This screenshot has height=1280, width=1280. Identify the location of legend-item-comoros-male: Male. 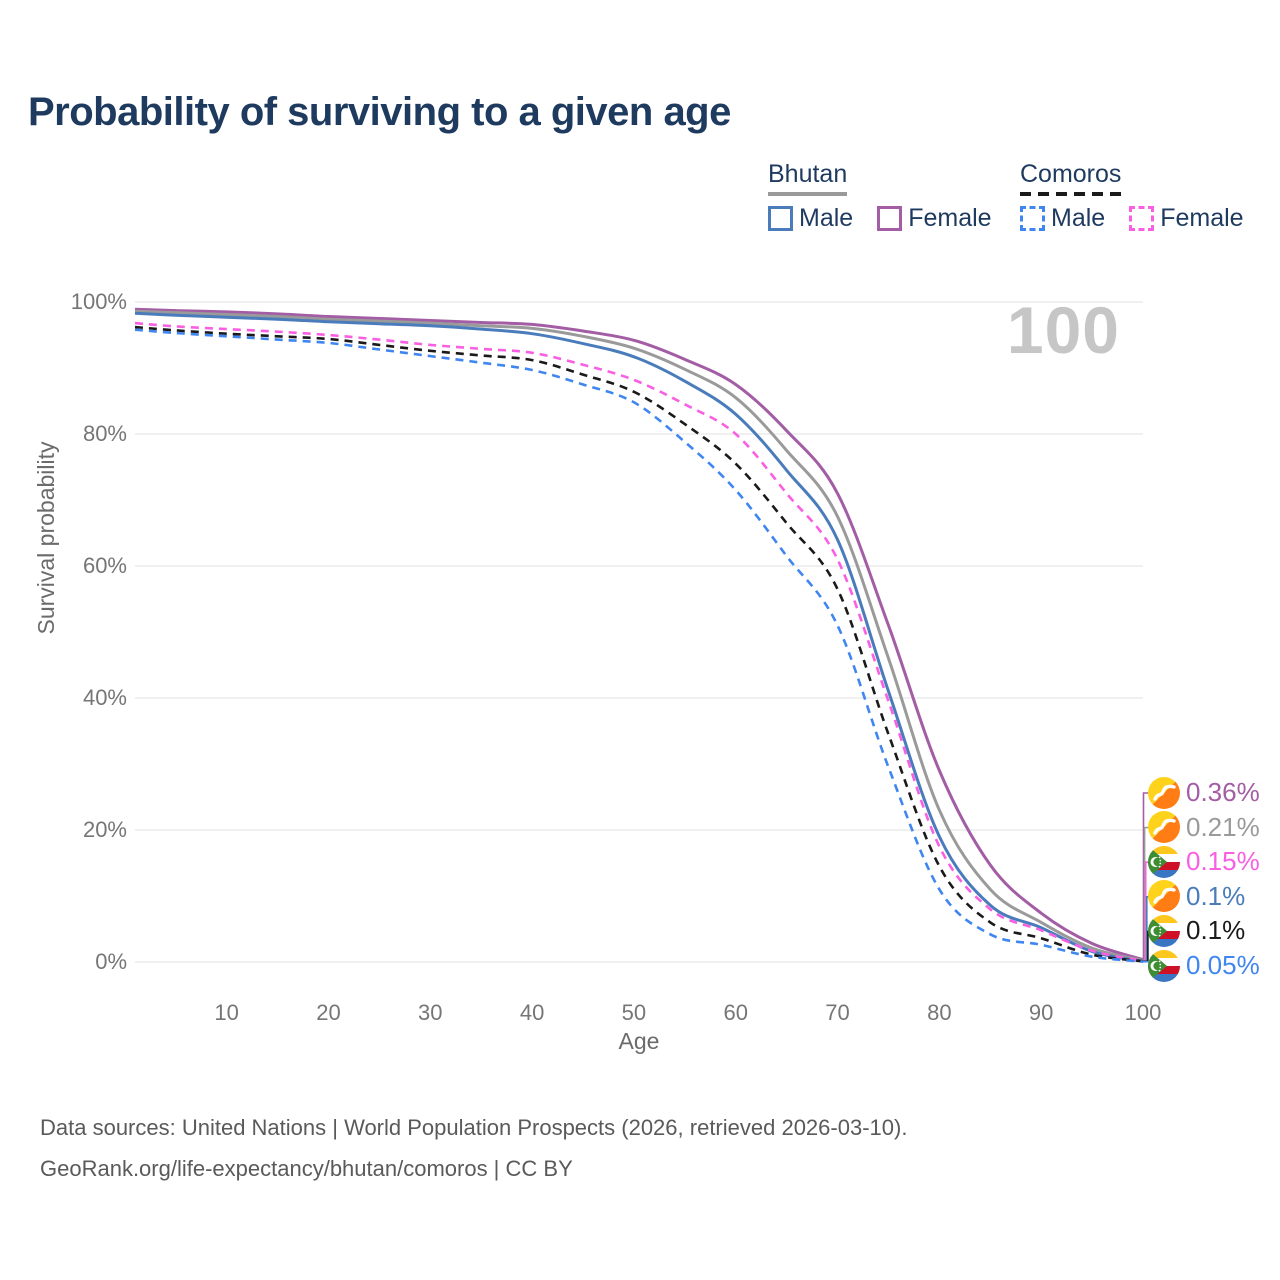
(1062, 218).